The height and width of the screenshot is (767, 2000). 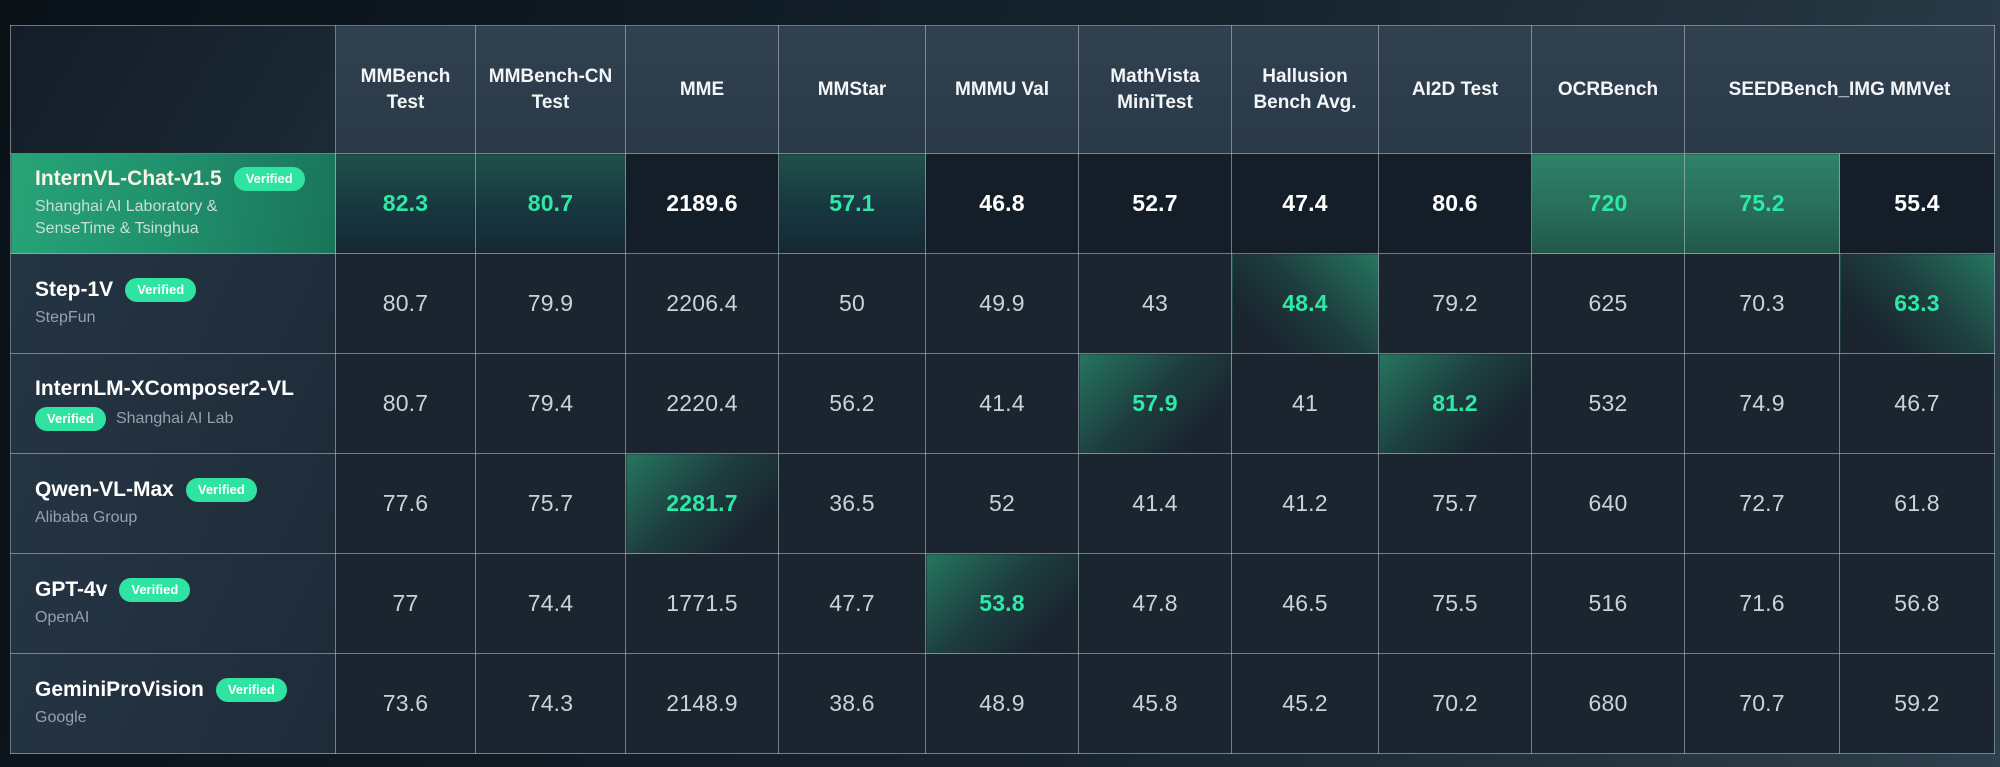 I want to click on score-cell: 79.9, so click(x=550, y=303).